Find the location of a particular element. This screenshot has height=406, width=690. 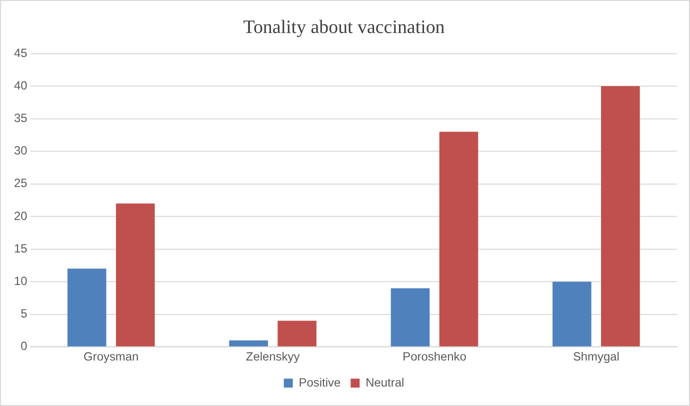

x-tick-label: Shmygal is located at coordinates (596, 356).